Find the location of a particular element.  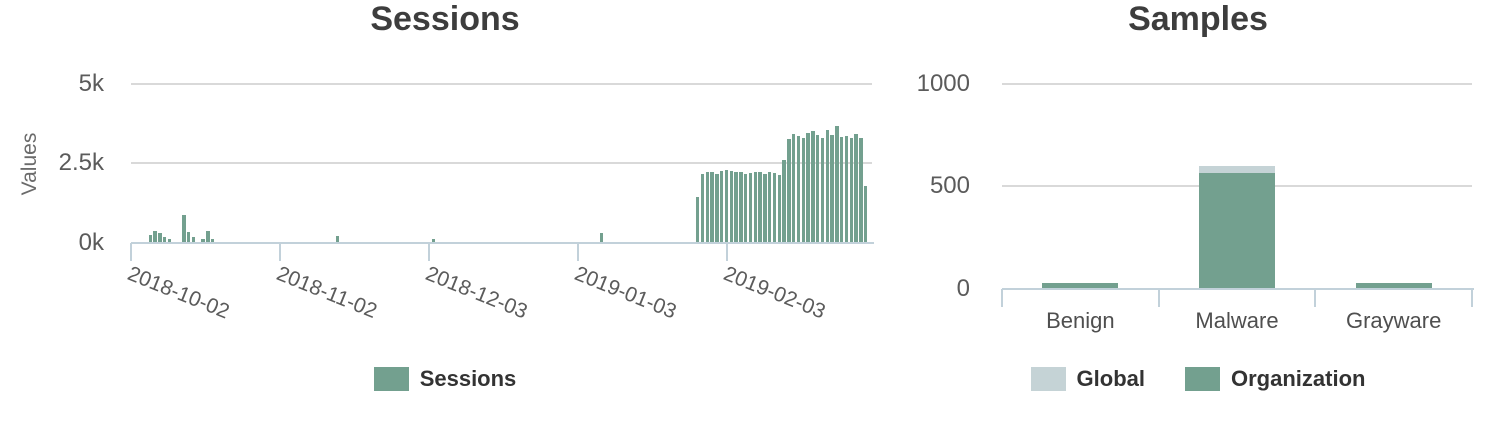

x-tick-label: 2019-01-03 is located at coordinates (625, 293).